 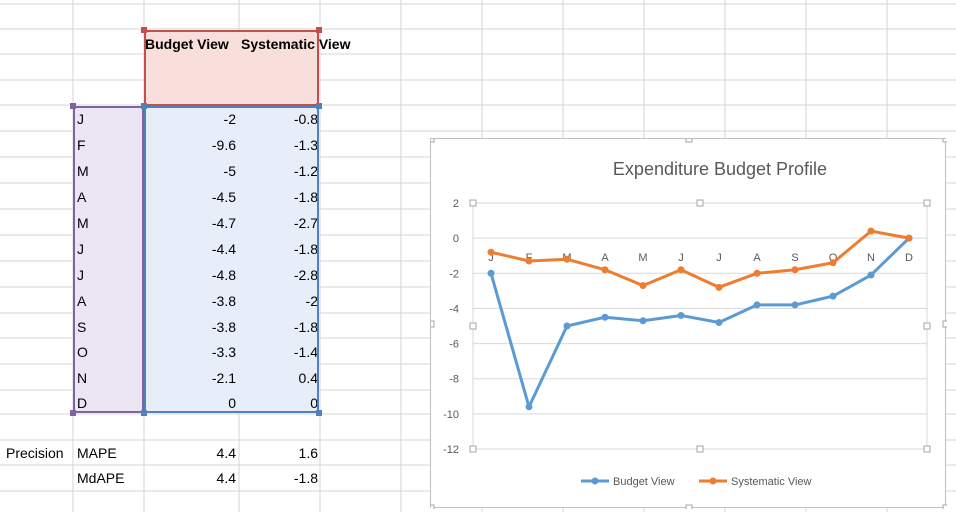 What do you see at coordinates (82, 352) in the screenshot?
I see `month-label-cell: O` at bounding box center [82, 352].